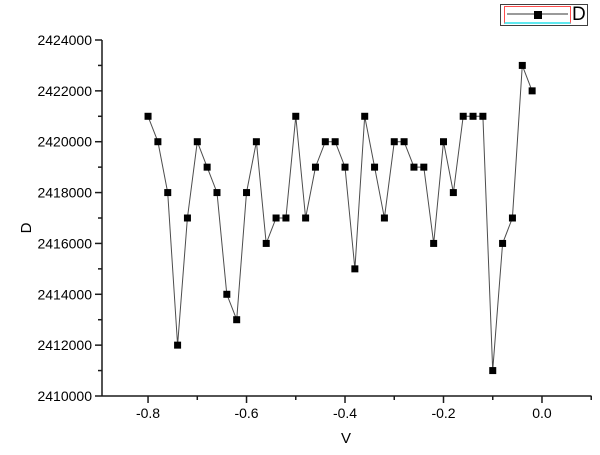 The image size is (600, 455). Describe the element at coordinates (542, 413) in the screenshot. I see `x-tick-label: 0.0` at that location.